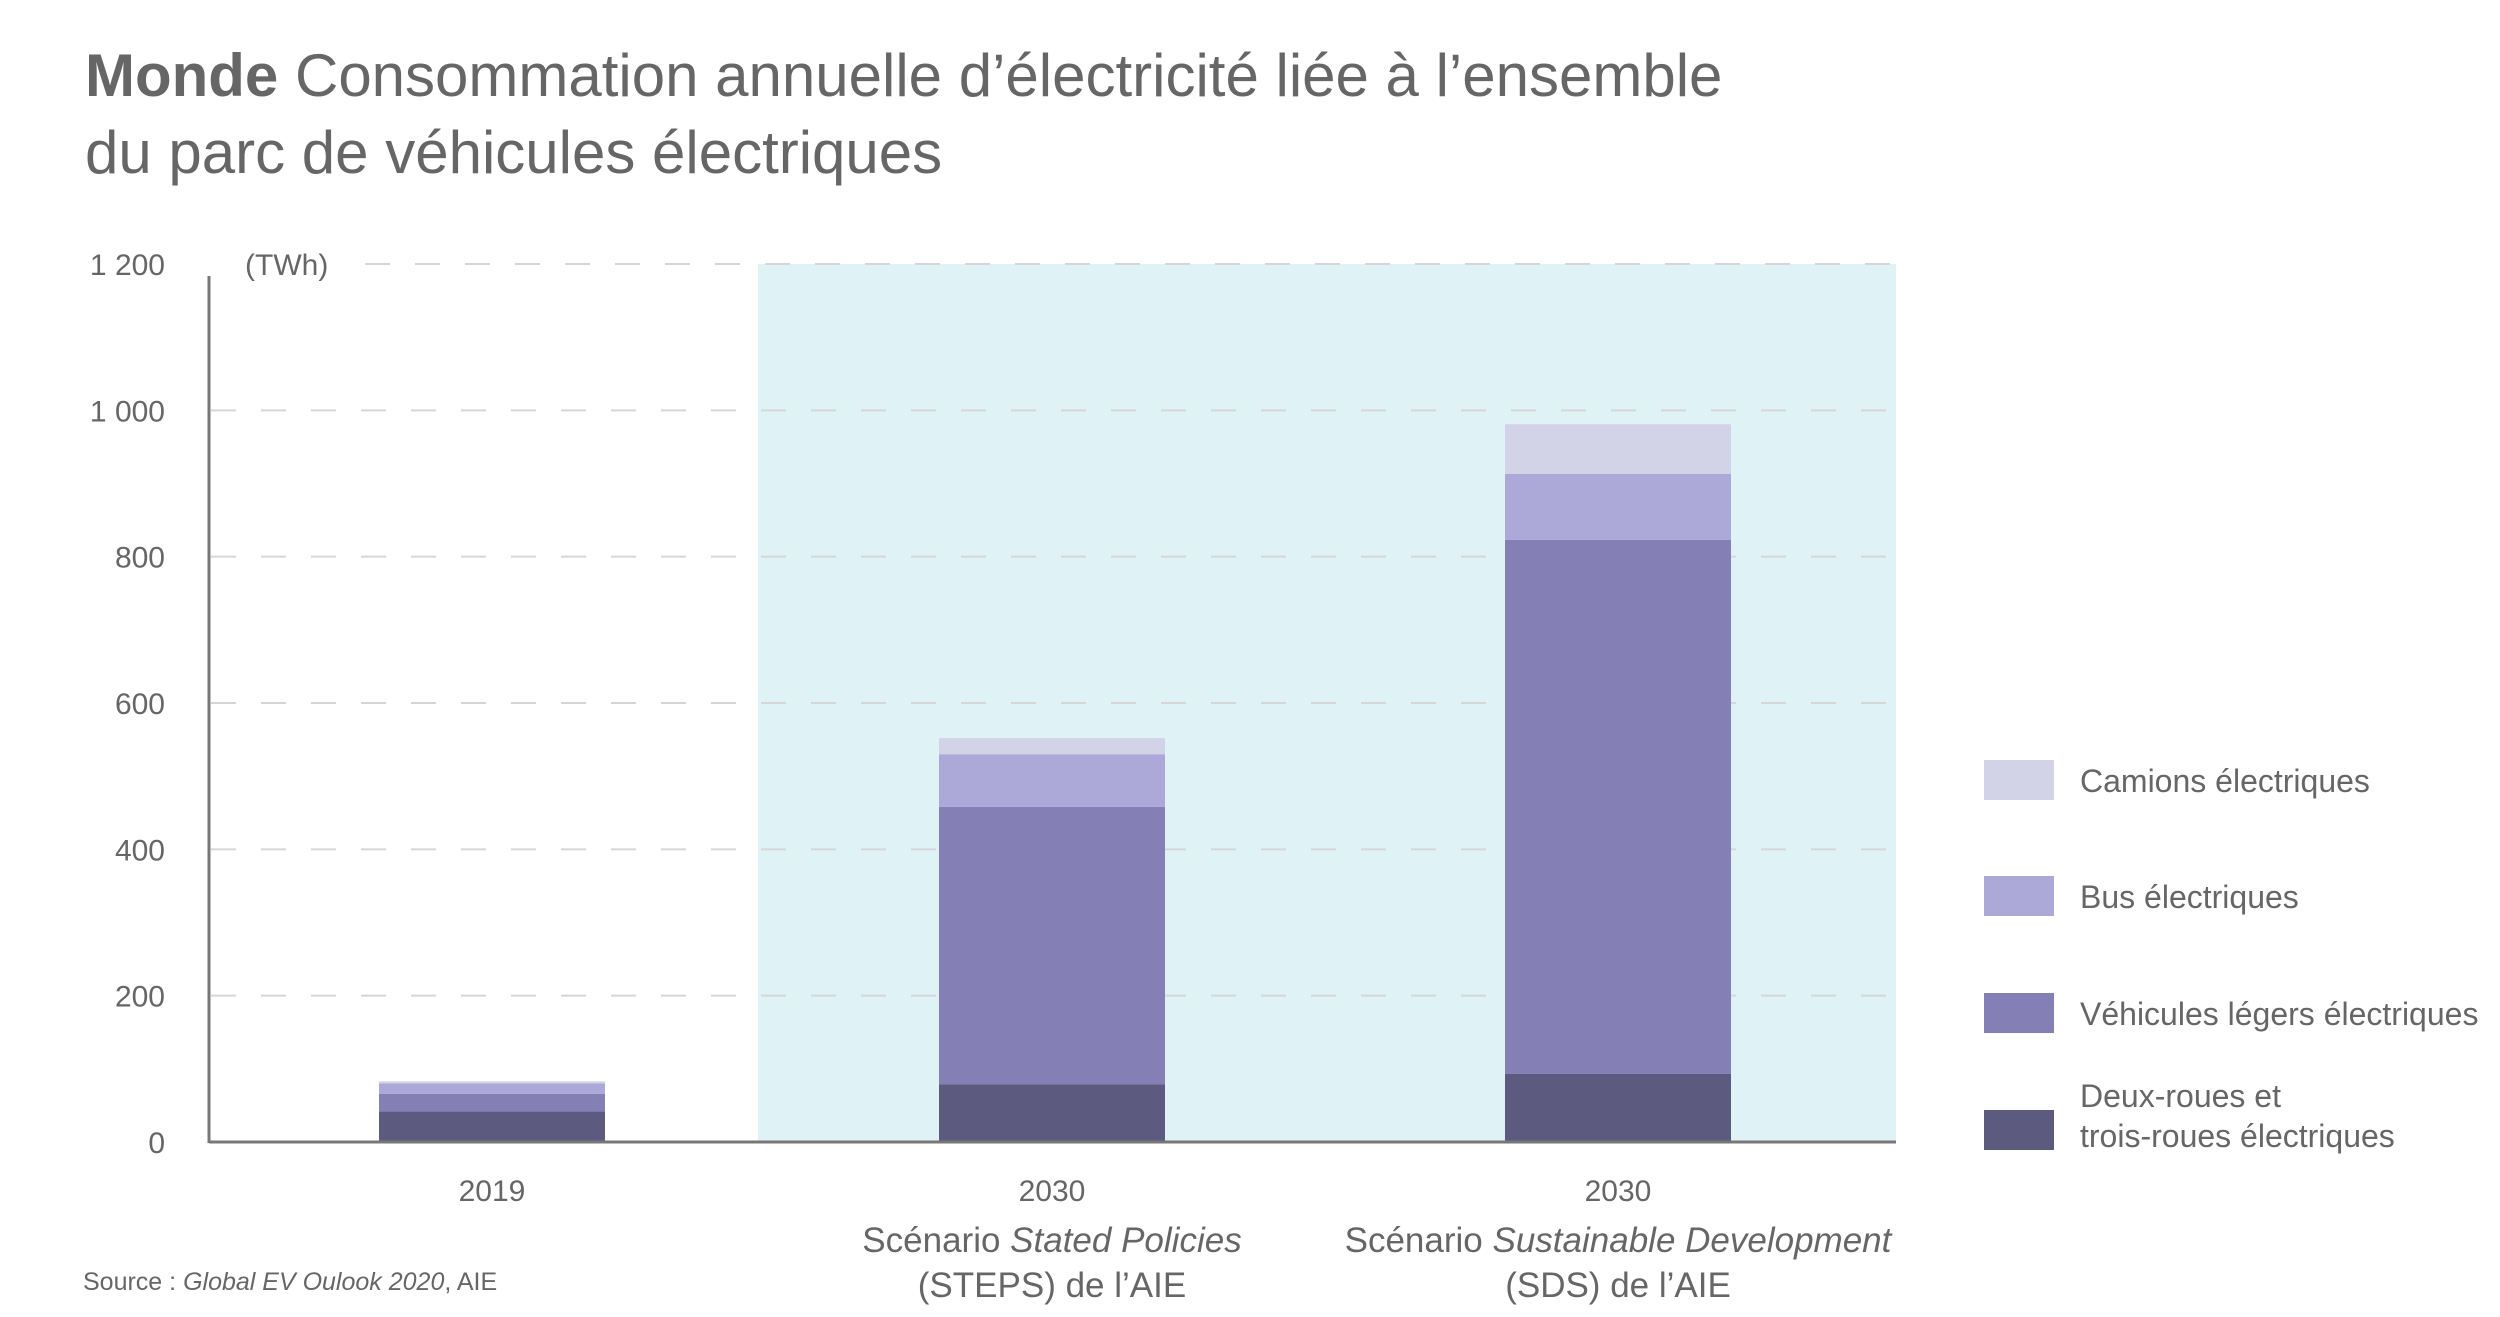  Describe the element at coordinates (1693, 1240) in the screenshot. I see `scenario-name: Sustainable Development` at that location.